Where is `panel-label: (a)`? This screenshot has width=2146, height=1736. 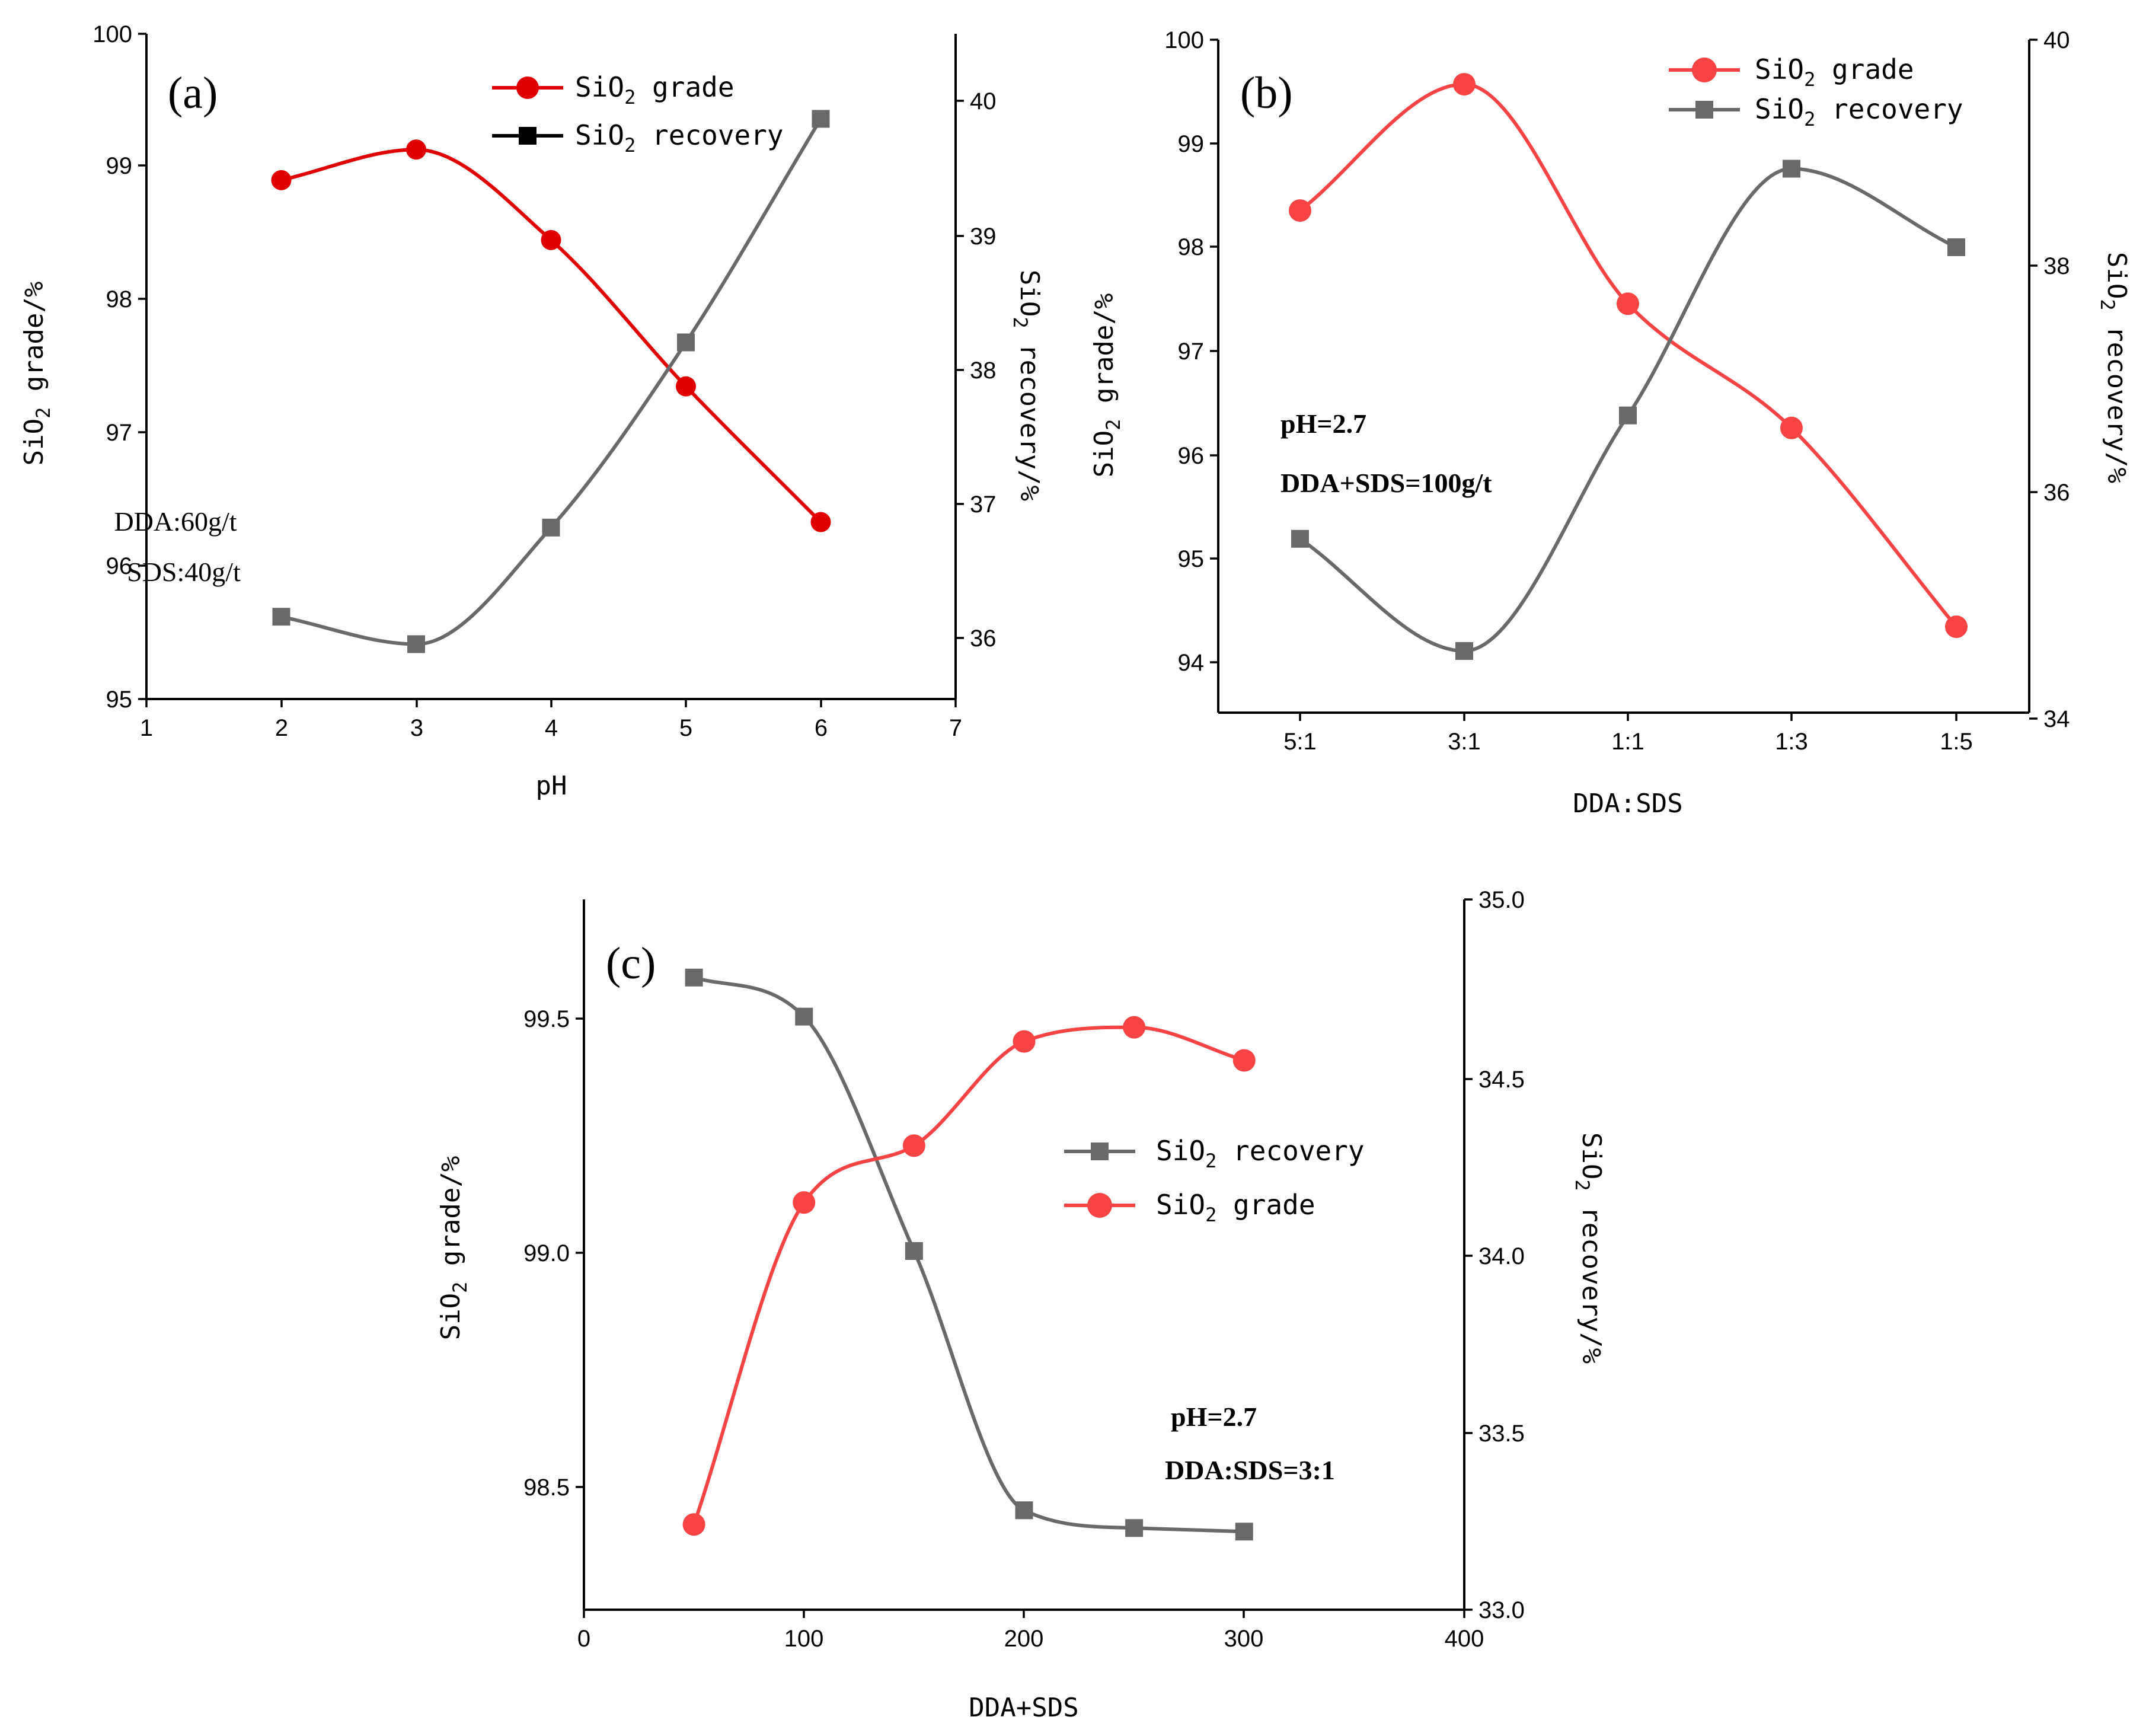
panel-label: (a) is located at coordinates (193, 93).